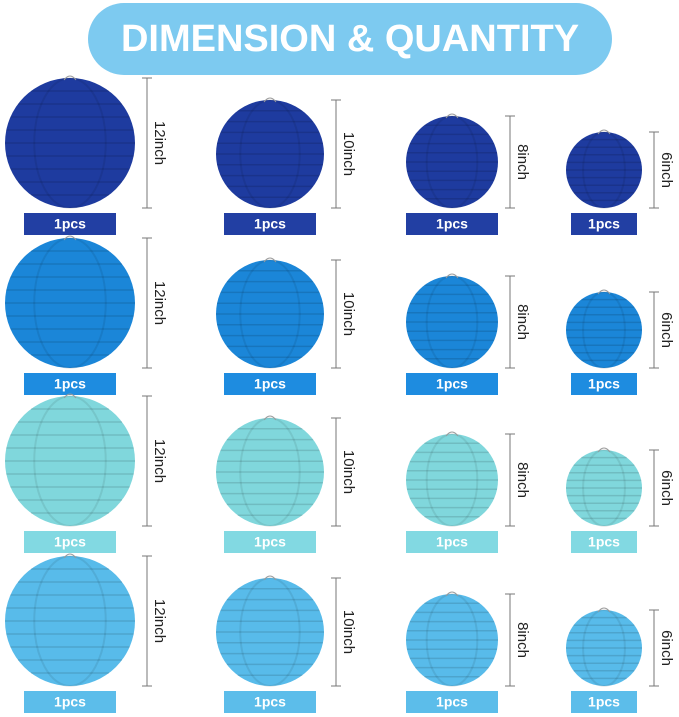 The image size is (679, 717). Describe the element at coordinates (350, 39) in the screenshot. I see `title: DIMENSION & QUANTITY` at that location.